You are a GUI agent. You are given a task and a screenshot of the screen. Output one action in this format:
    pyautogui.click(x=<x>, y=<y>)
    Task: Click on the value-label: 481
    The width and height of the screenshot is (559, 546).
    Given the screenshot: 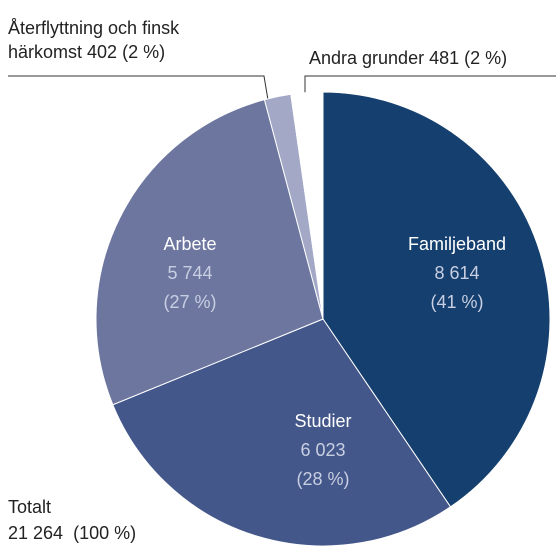 What is the action you would take?
    pyautogui.click(x=444, y=58)
    